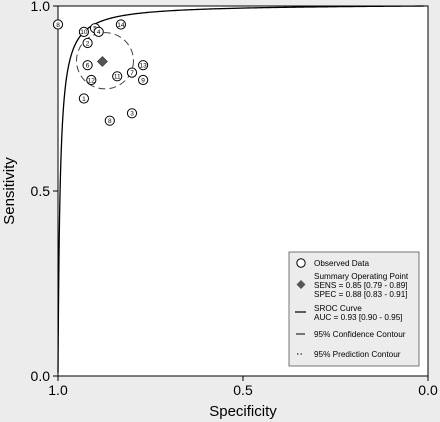 This screenshot has height=422, width=440. I want to click on observed-point-4: 4, so click(98, 31).